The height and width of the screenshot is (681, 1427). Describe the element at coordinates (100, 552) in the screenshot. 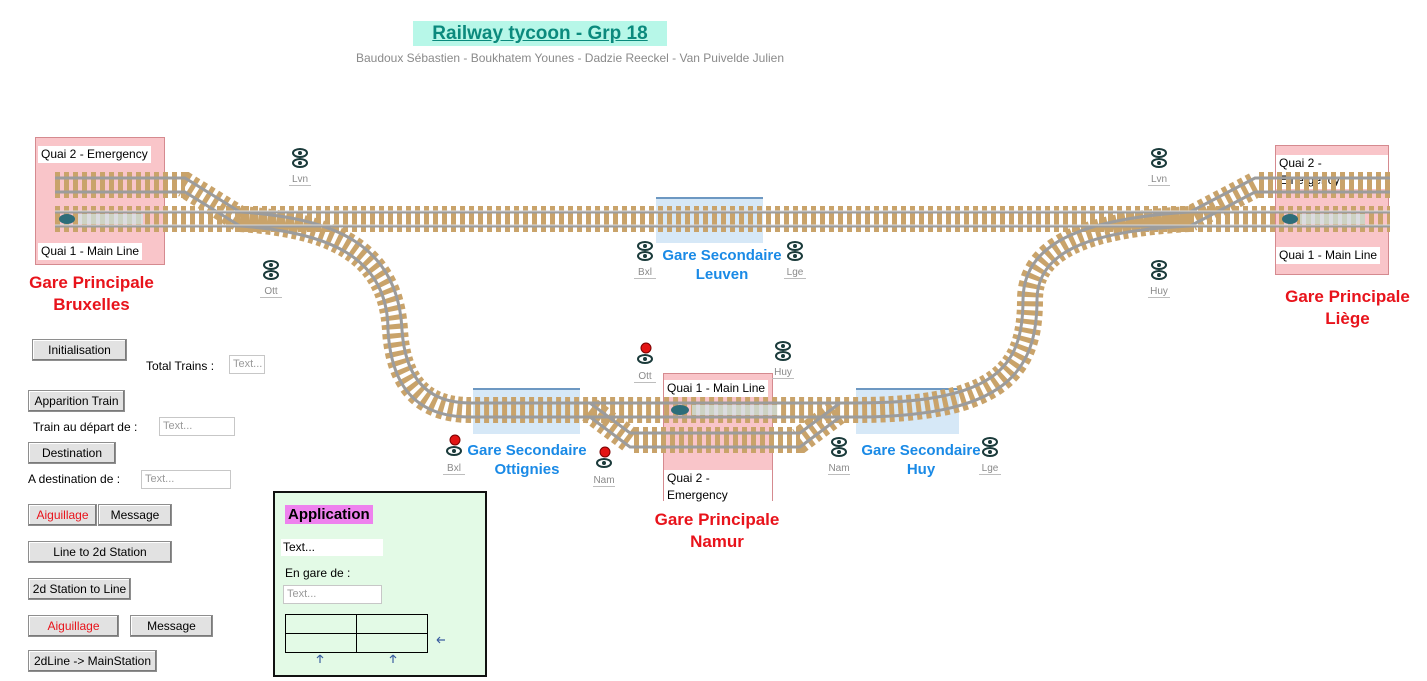

I see `line-to-2d-station-button: Line to 2d Station` at that location.